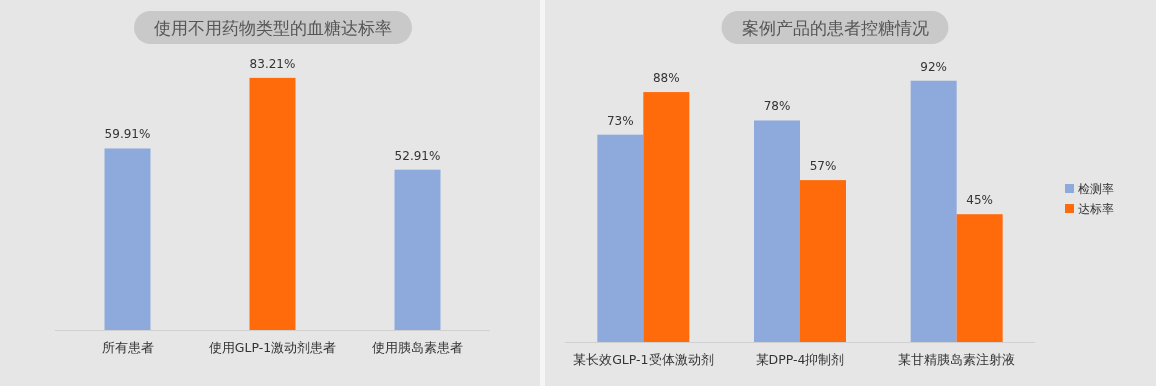 The image size is (1156, 386). Describe the element at coordinates (620, 120) in the screenshot. I see `data-label: 73%` at that location.